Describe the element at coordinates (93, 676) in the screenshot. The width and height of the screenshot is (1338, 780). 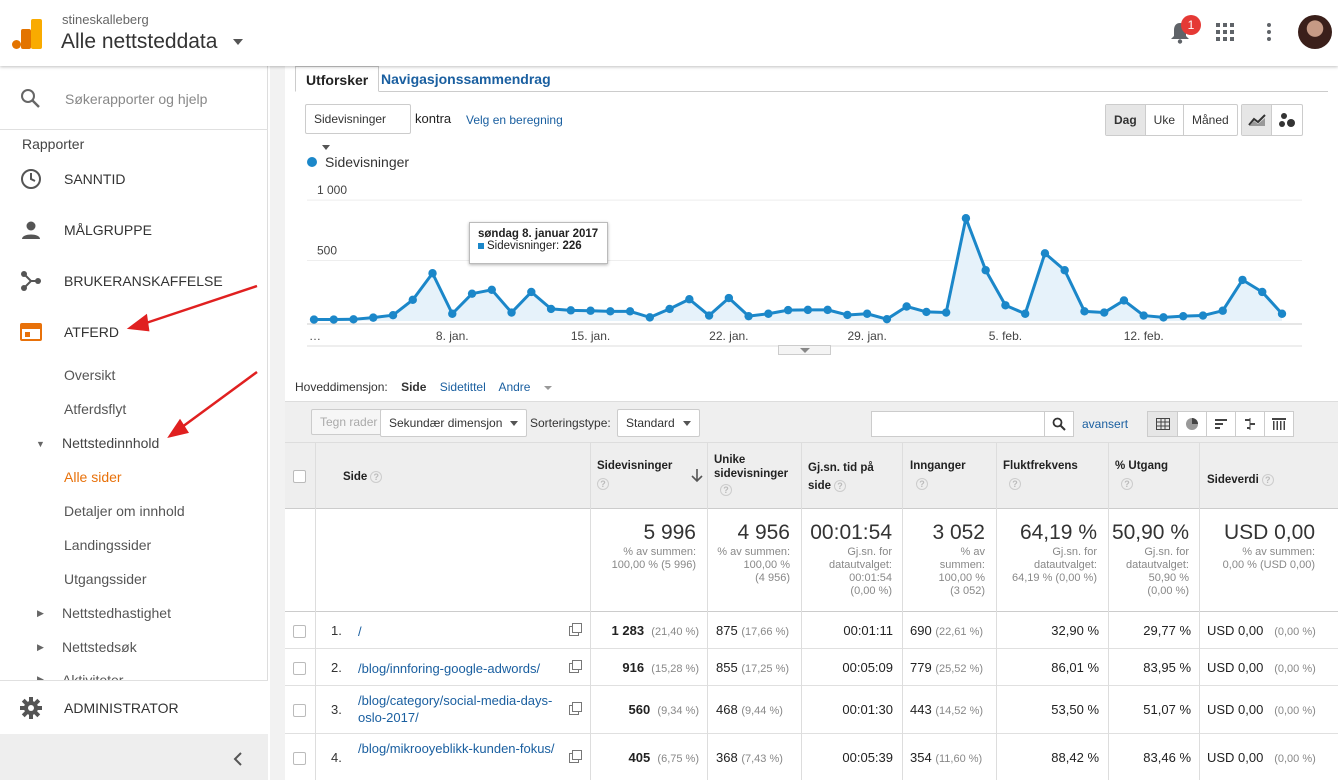
I see `sidebar-item-events: Aktiviteter` at that location.